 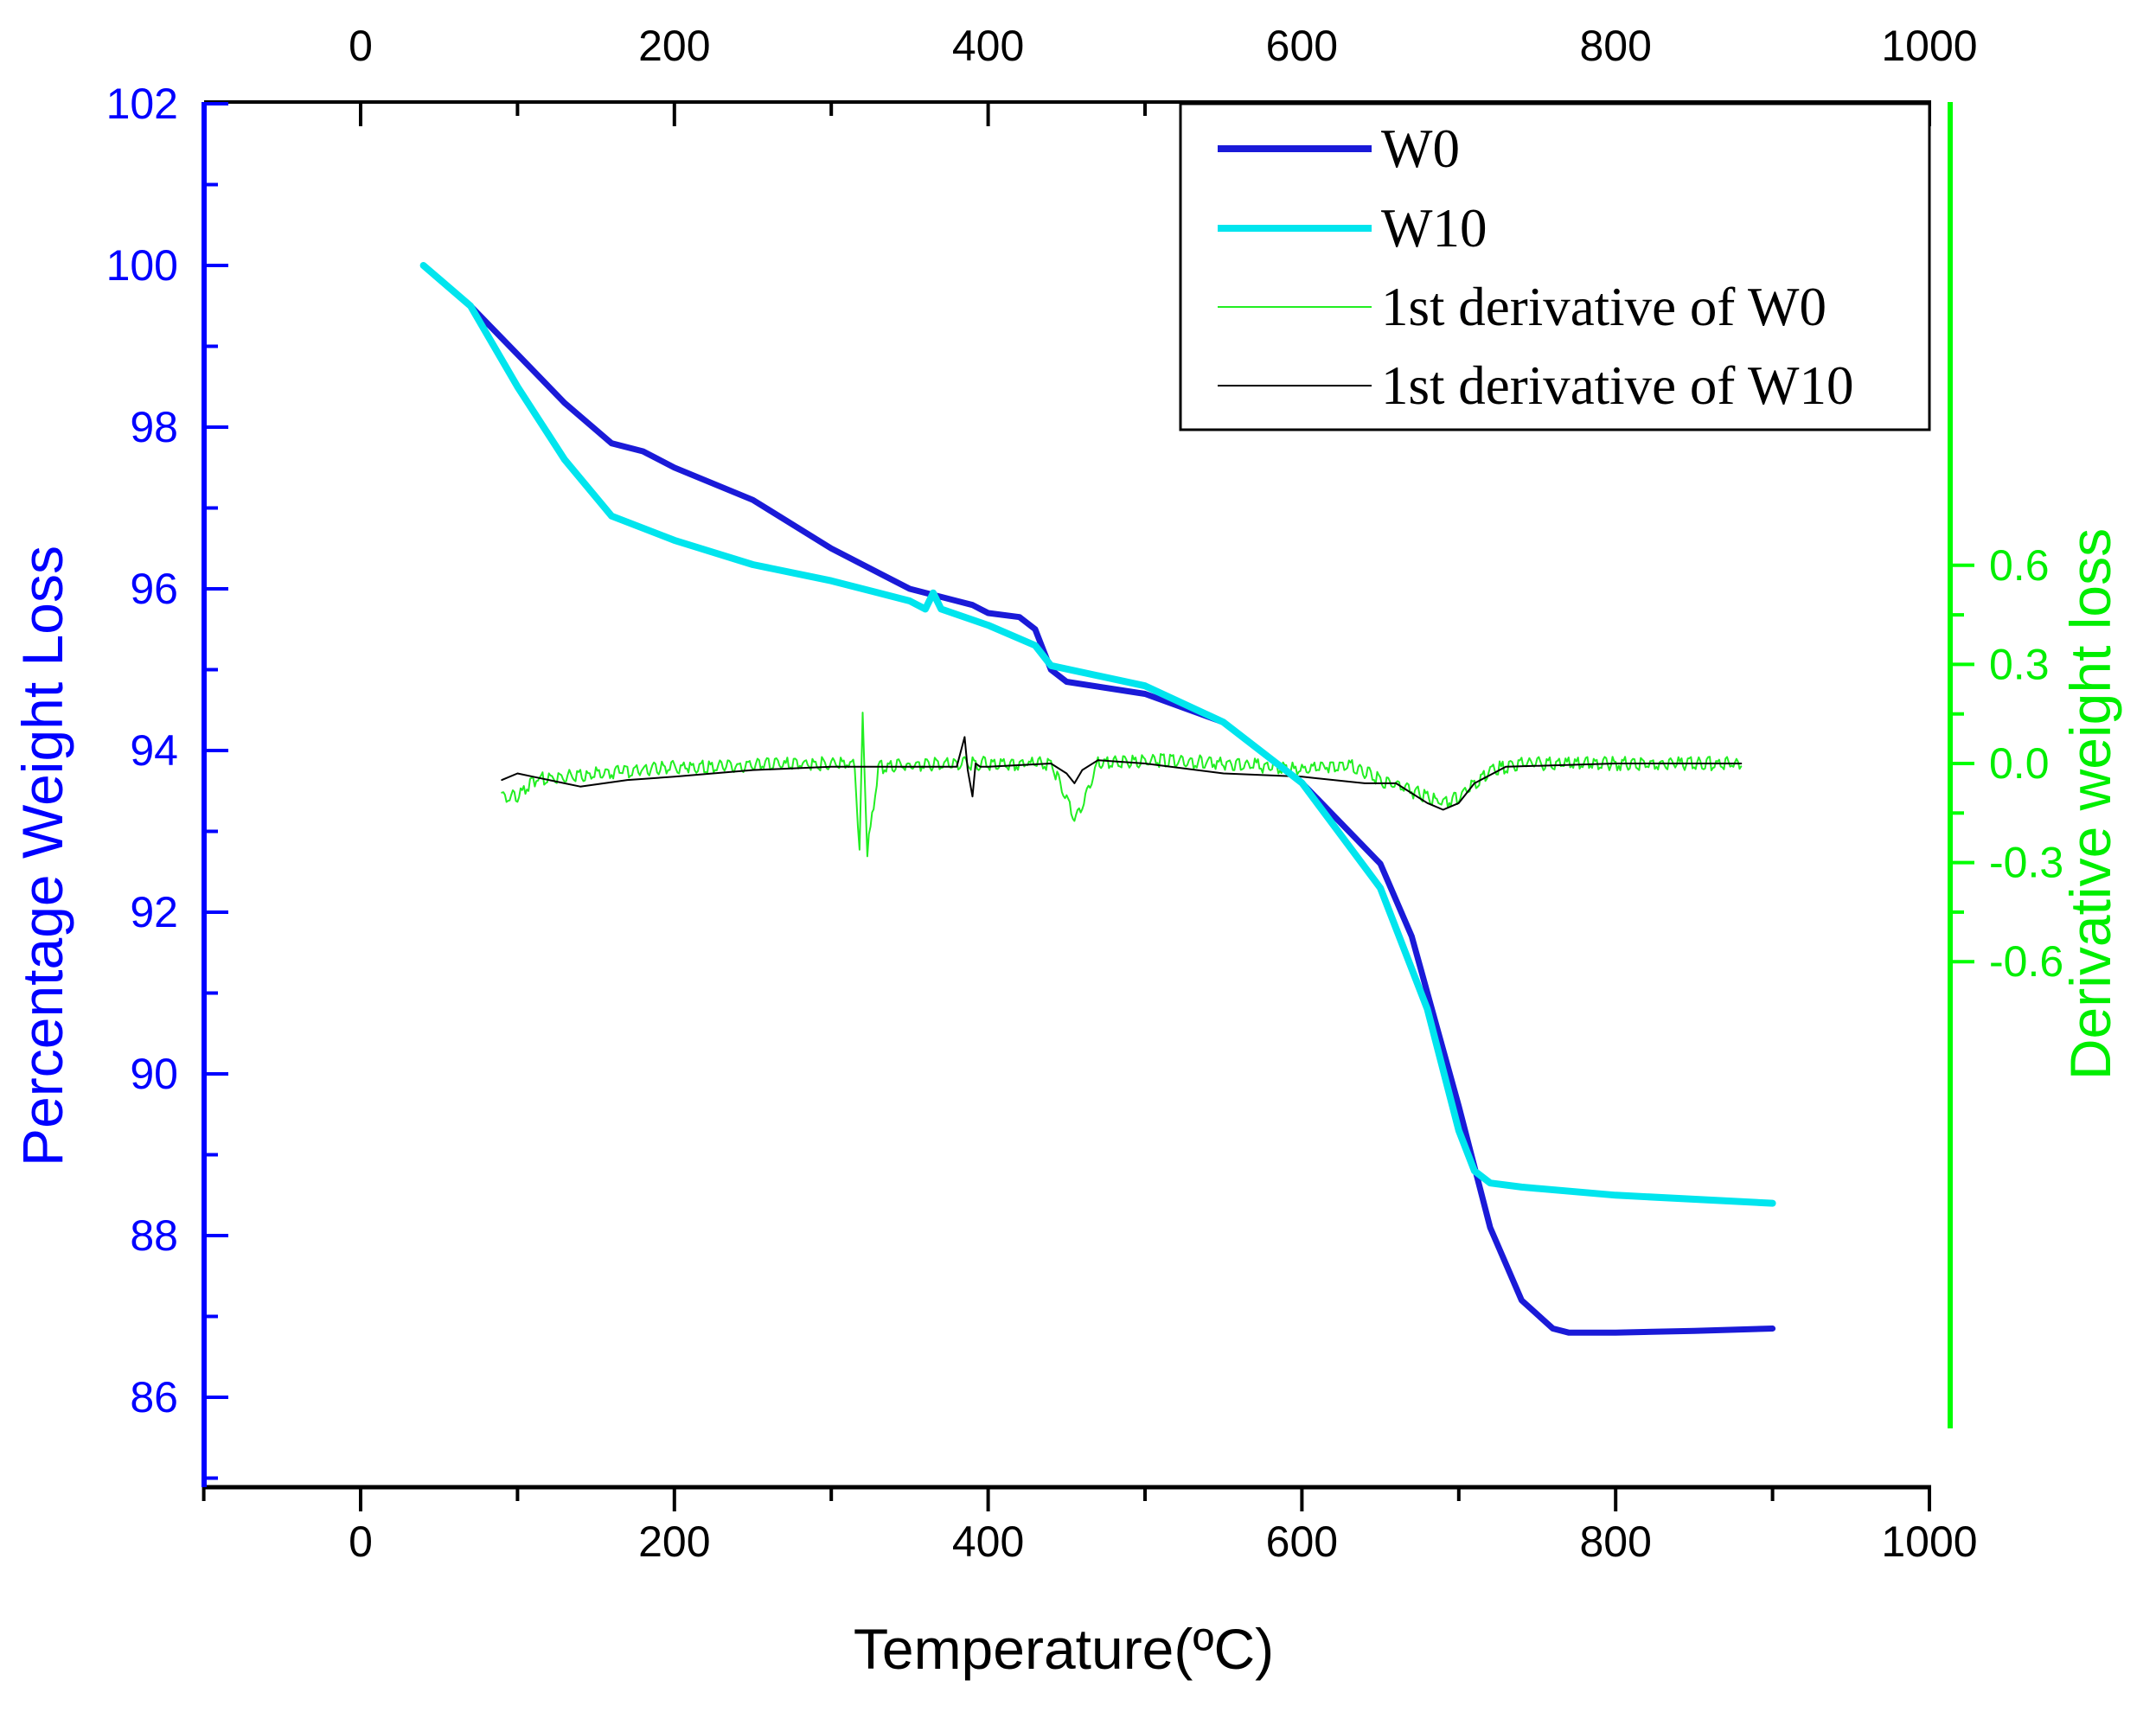 What do you see at coordinates (154, 750) in the screenshot?
I see `y-left-tick-label: 94` at bounding box center [154, 750].